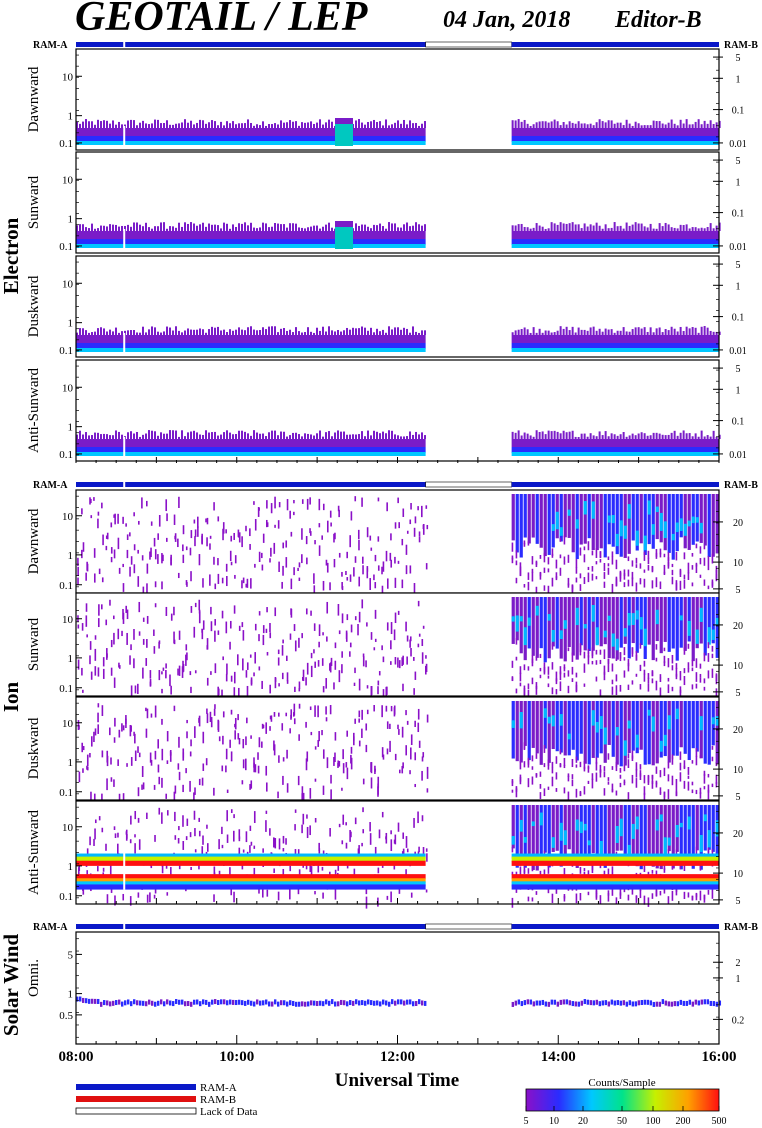 This screenshot has height=1128, width=762. Describe the element at coordinates (738, 770) in the screenshot. I see `y-right-tick-label: 10` at that location.